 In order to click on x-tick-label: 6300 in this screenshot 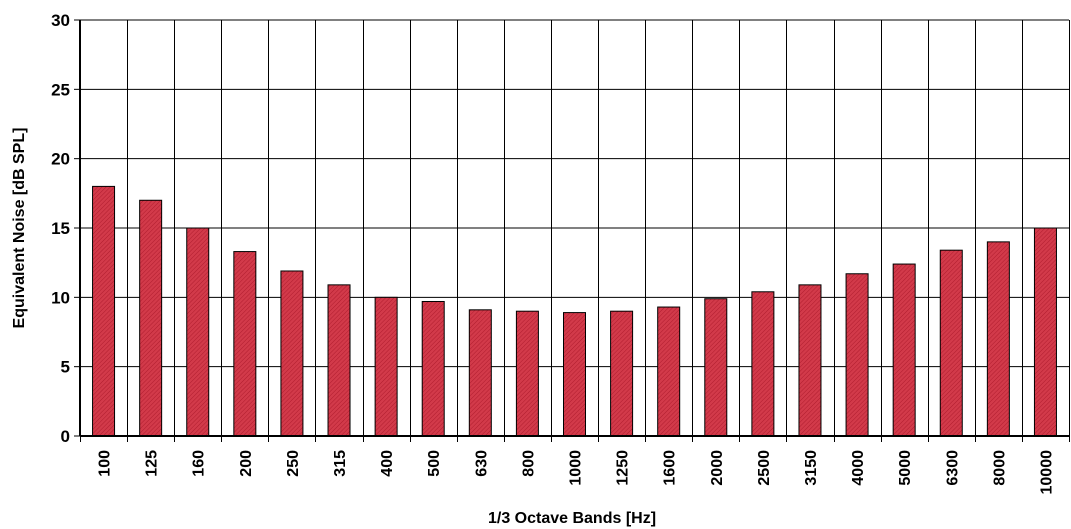, I will do `click(952, 468)`.